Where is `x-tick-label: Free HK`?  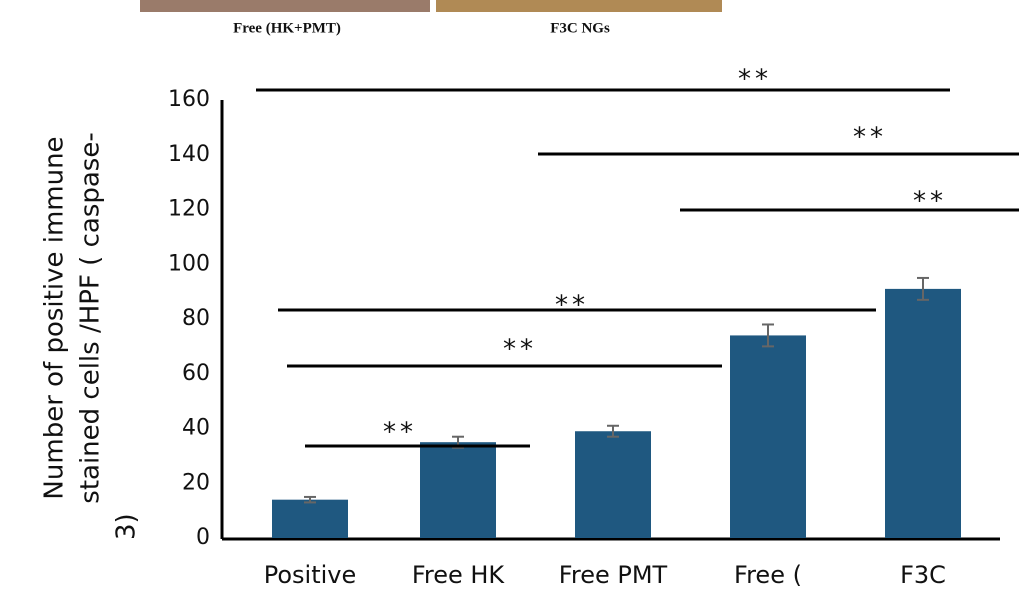
x-tick-label: Free HK is located at coordinates (459, 575).